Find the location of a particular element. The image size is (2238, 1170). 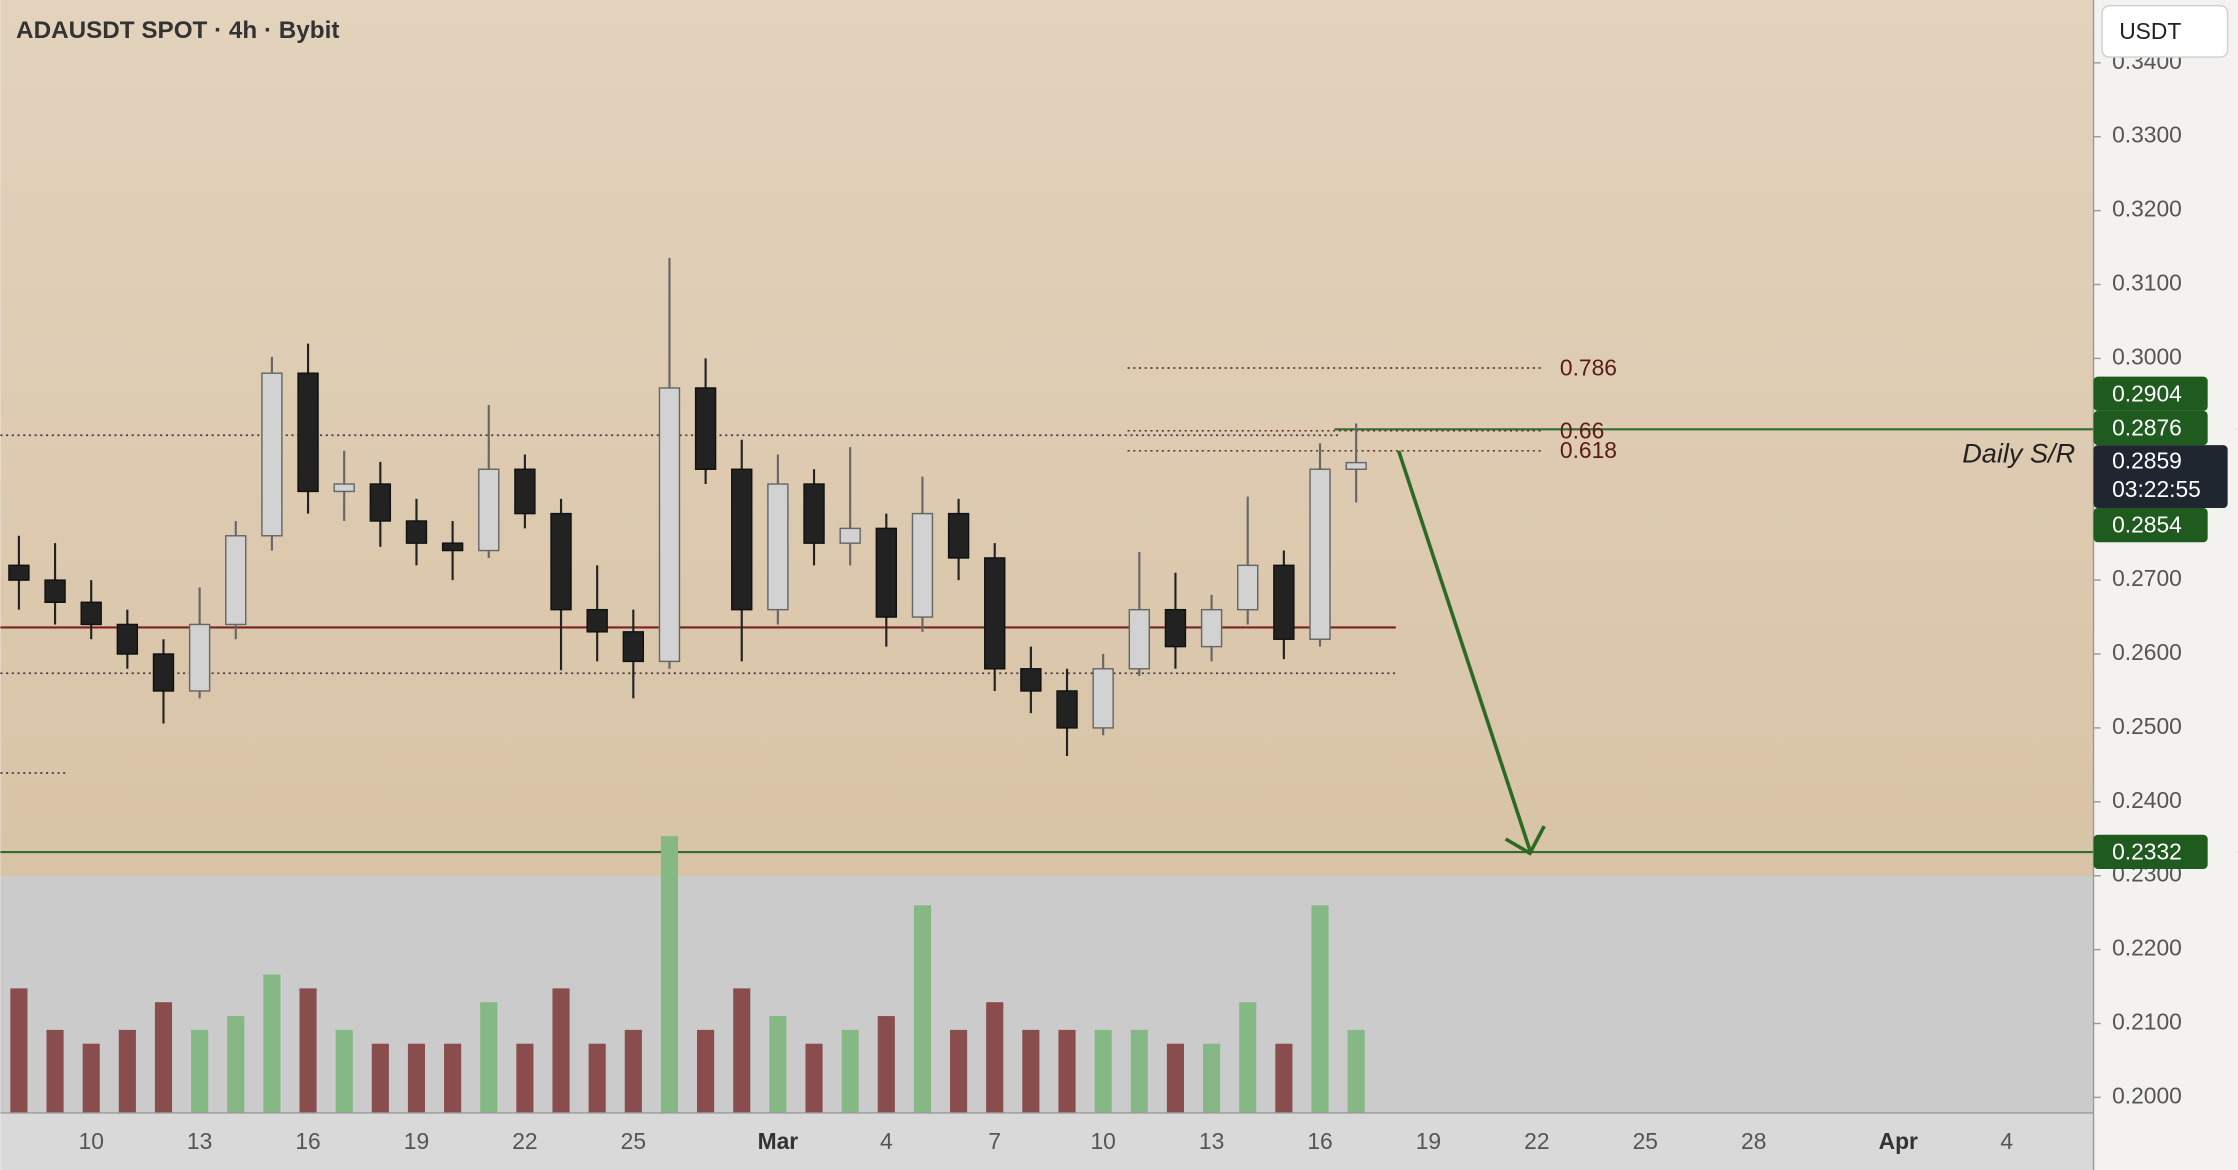

last-price-badge is located at coordinates (2160, 476).